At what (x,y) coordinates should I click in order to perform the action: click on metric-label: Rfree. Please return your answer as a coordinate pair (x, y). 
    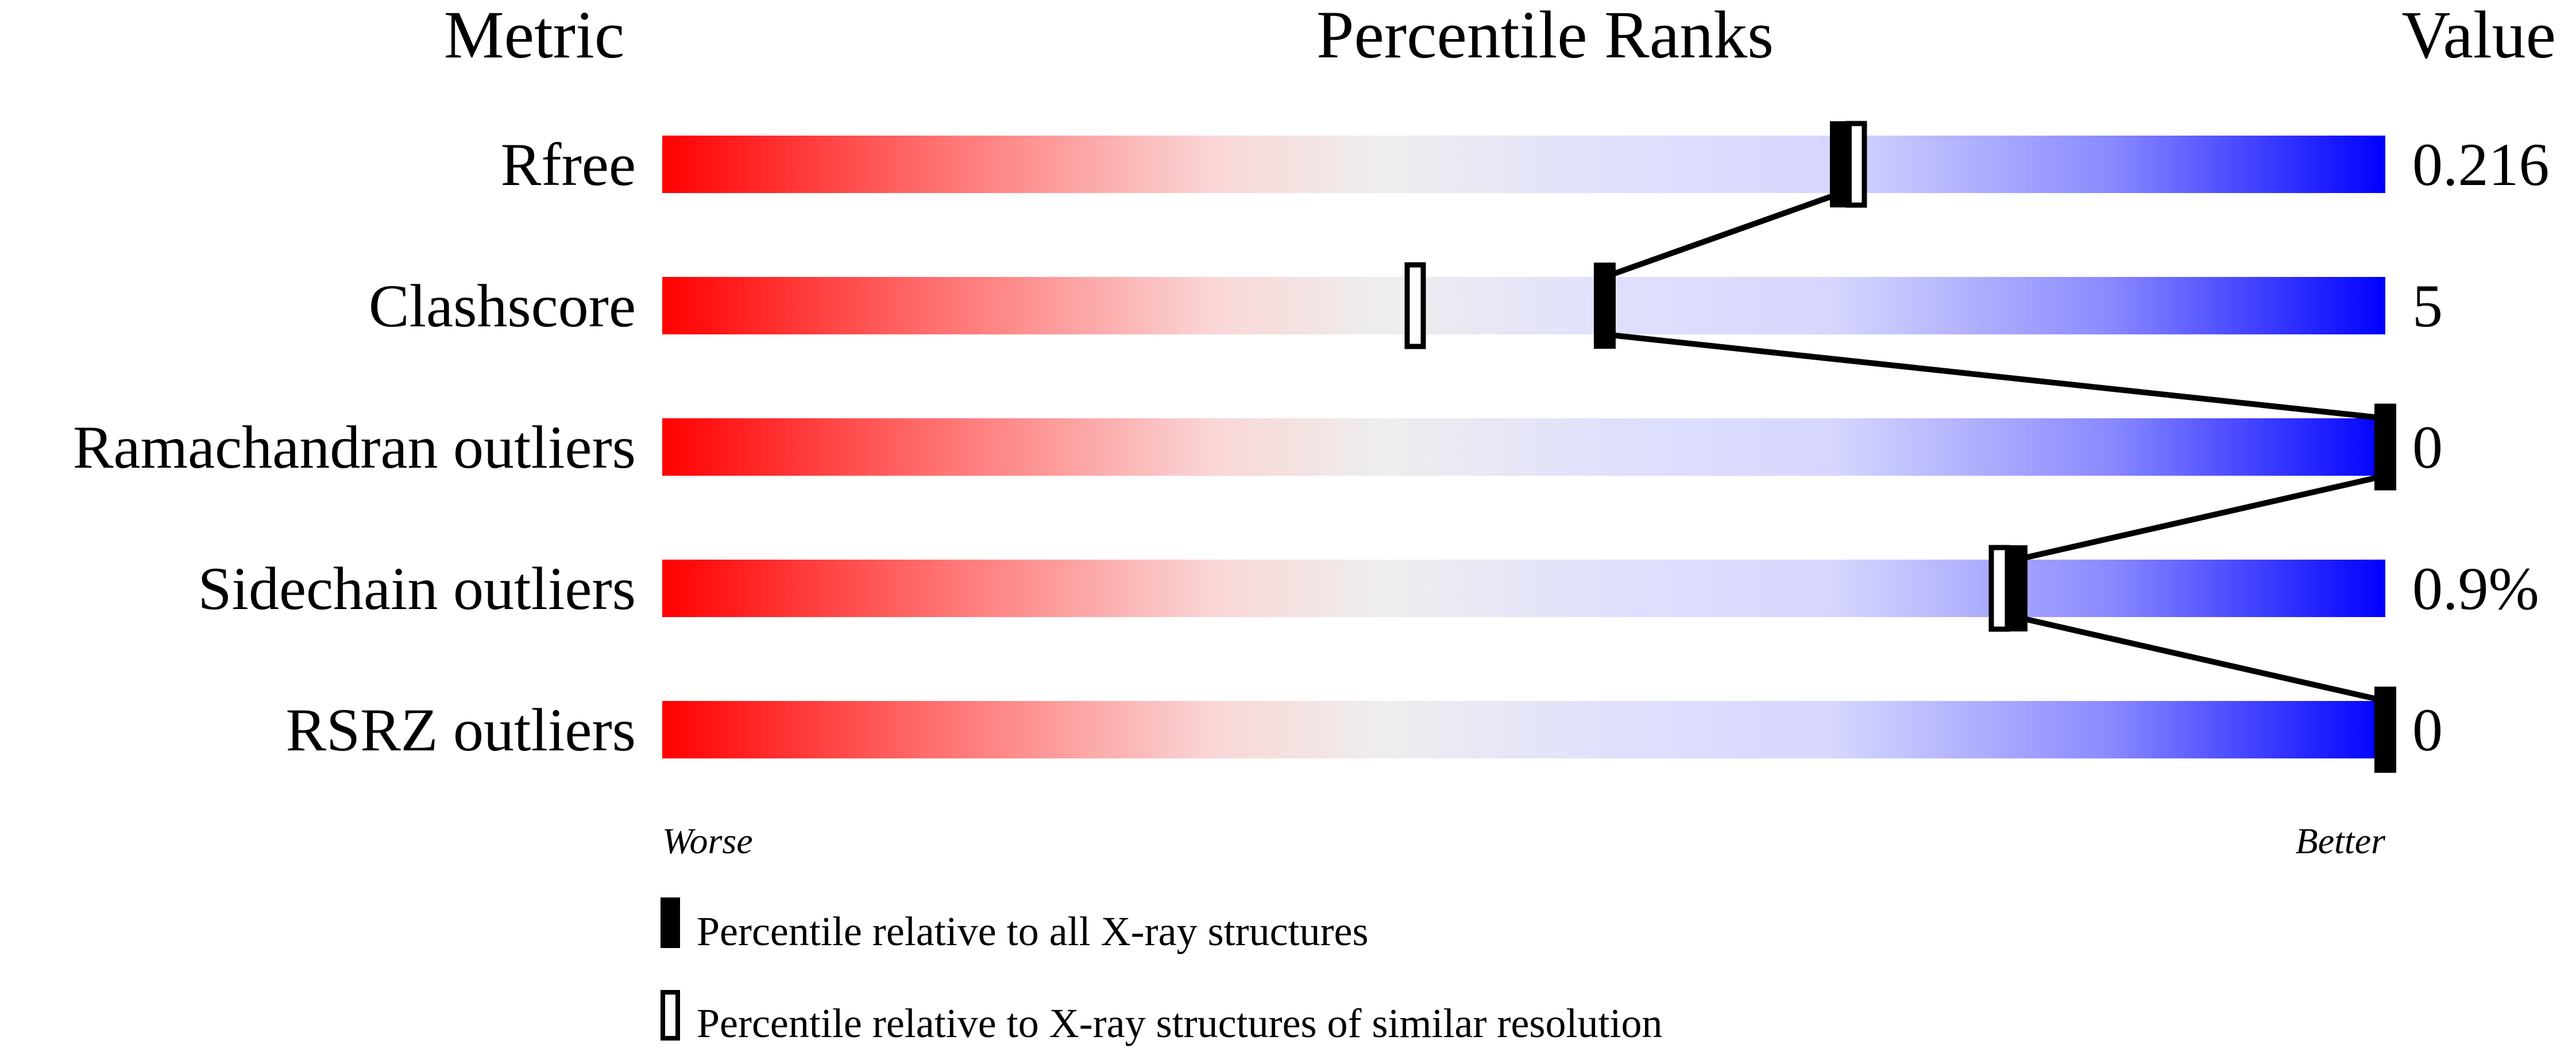
    Looking at the image, I should click on (568, 164).